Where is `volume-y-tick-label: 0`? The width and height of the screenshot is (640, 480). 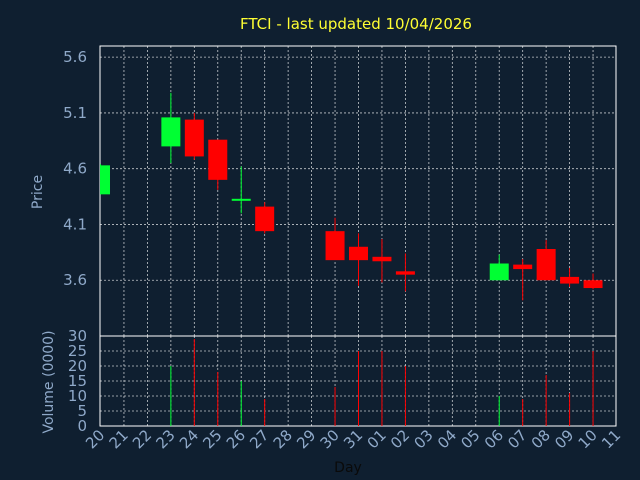 volume-y-tick-label: 0 is located at coordinates (82, 426).